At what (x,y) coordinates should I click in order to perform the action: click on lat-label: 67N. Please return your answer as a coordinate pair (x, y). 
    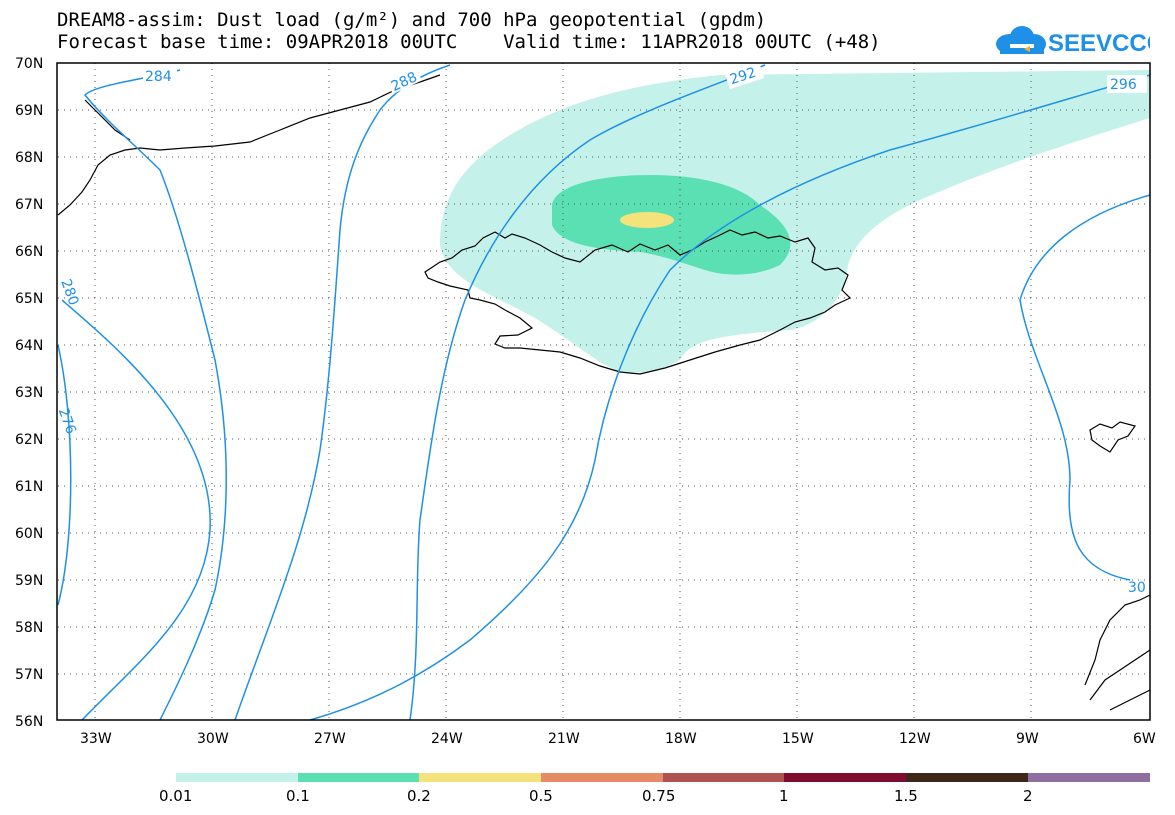
    Looking at the image, I should click on (29, 205).